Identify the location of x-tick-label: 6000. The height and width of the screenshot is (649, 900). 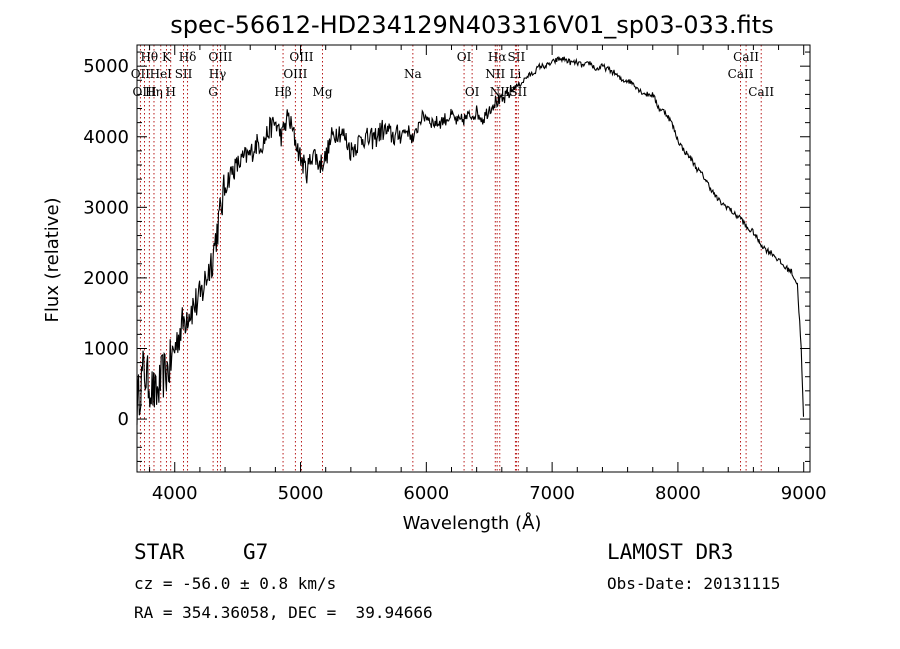
(426, 493).